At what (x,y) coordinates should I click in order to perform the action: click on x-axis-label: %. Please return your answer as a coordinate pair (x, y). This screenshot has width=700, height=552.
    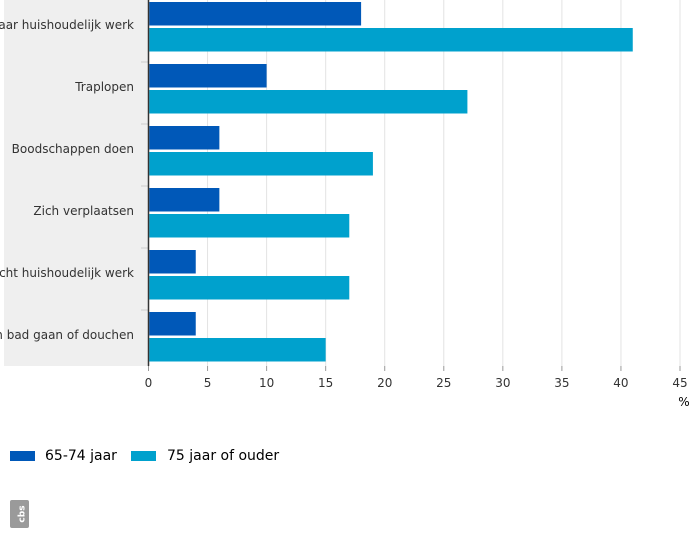
    Looking at the image, I should click on (683, 402).